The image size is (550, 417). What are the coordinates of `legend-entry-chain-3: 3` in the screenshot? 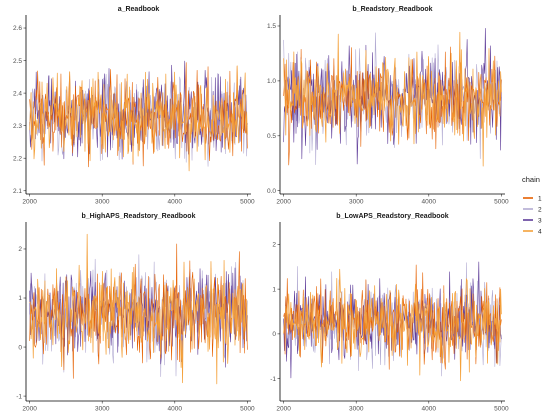 It's located at (532, 221).